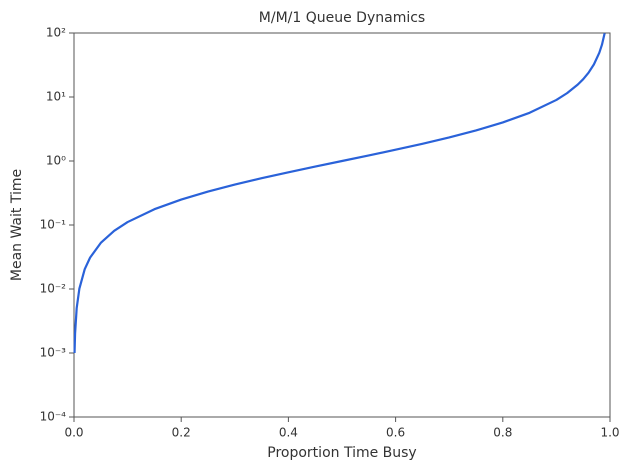  What do you see at coordinates (502, 433) in the screenshot?
I see `x-tick-label: 0.8` at bounding box center [502, 433].